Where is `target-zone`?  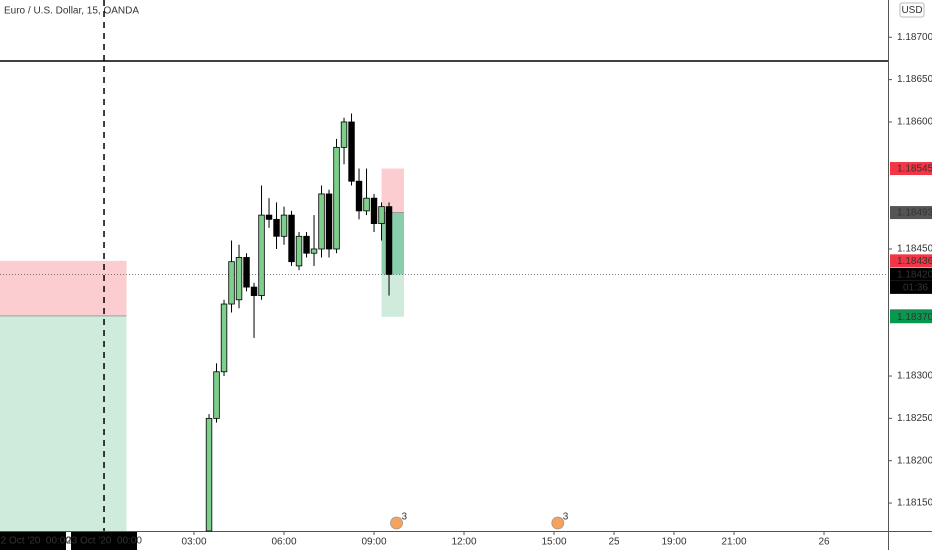 target-zone is located at coordinates (63, 423).